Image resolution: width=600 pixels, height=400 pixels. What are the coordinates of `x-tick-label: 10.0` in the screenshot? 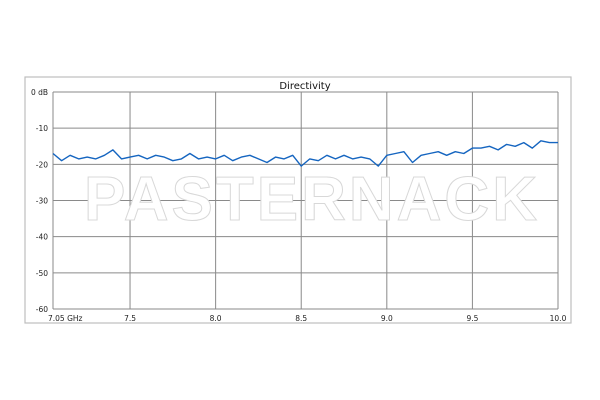 It's located at (558, 318).